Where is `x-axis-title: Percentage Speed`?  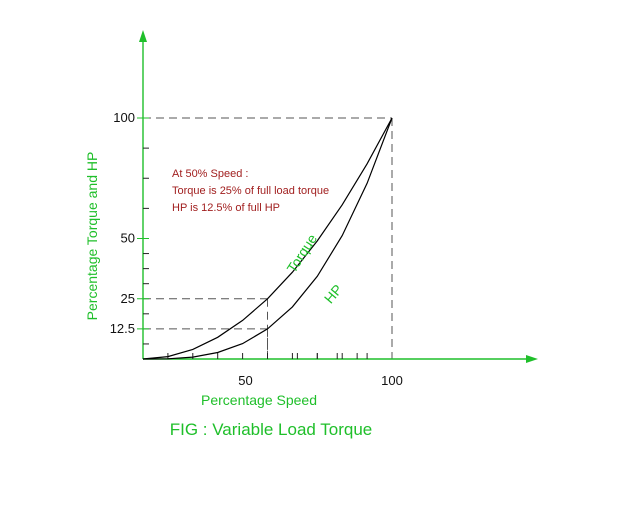 x-axis-title: Percentage Speed is located at coordinates (259, 400).